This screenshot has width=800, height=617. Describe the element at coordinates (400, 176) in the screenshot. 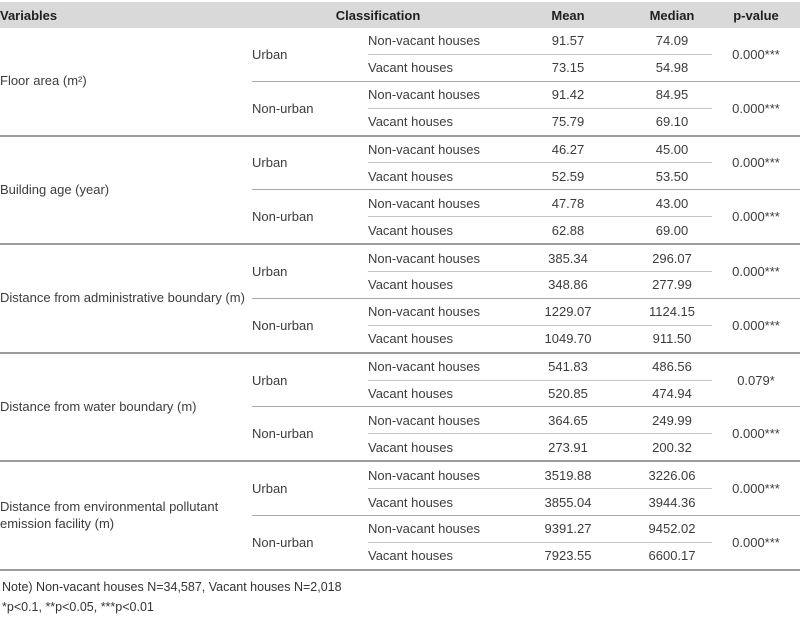

I see `table-row: Vacant houses 52.59 53.50` at that location.